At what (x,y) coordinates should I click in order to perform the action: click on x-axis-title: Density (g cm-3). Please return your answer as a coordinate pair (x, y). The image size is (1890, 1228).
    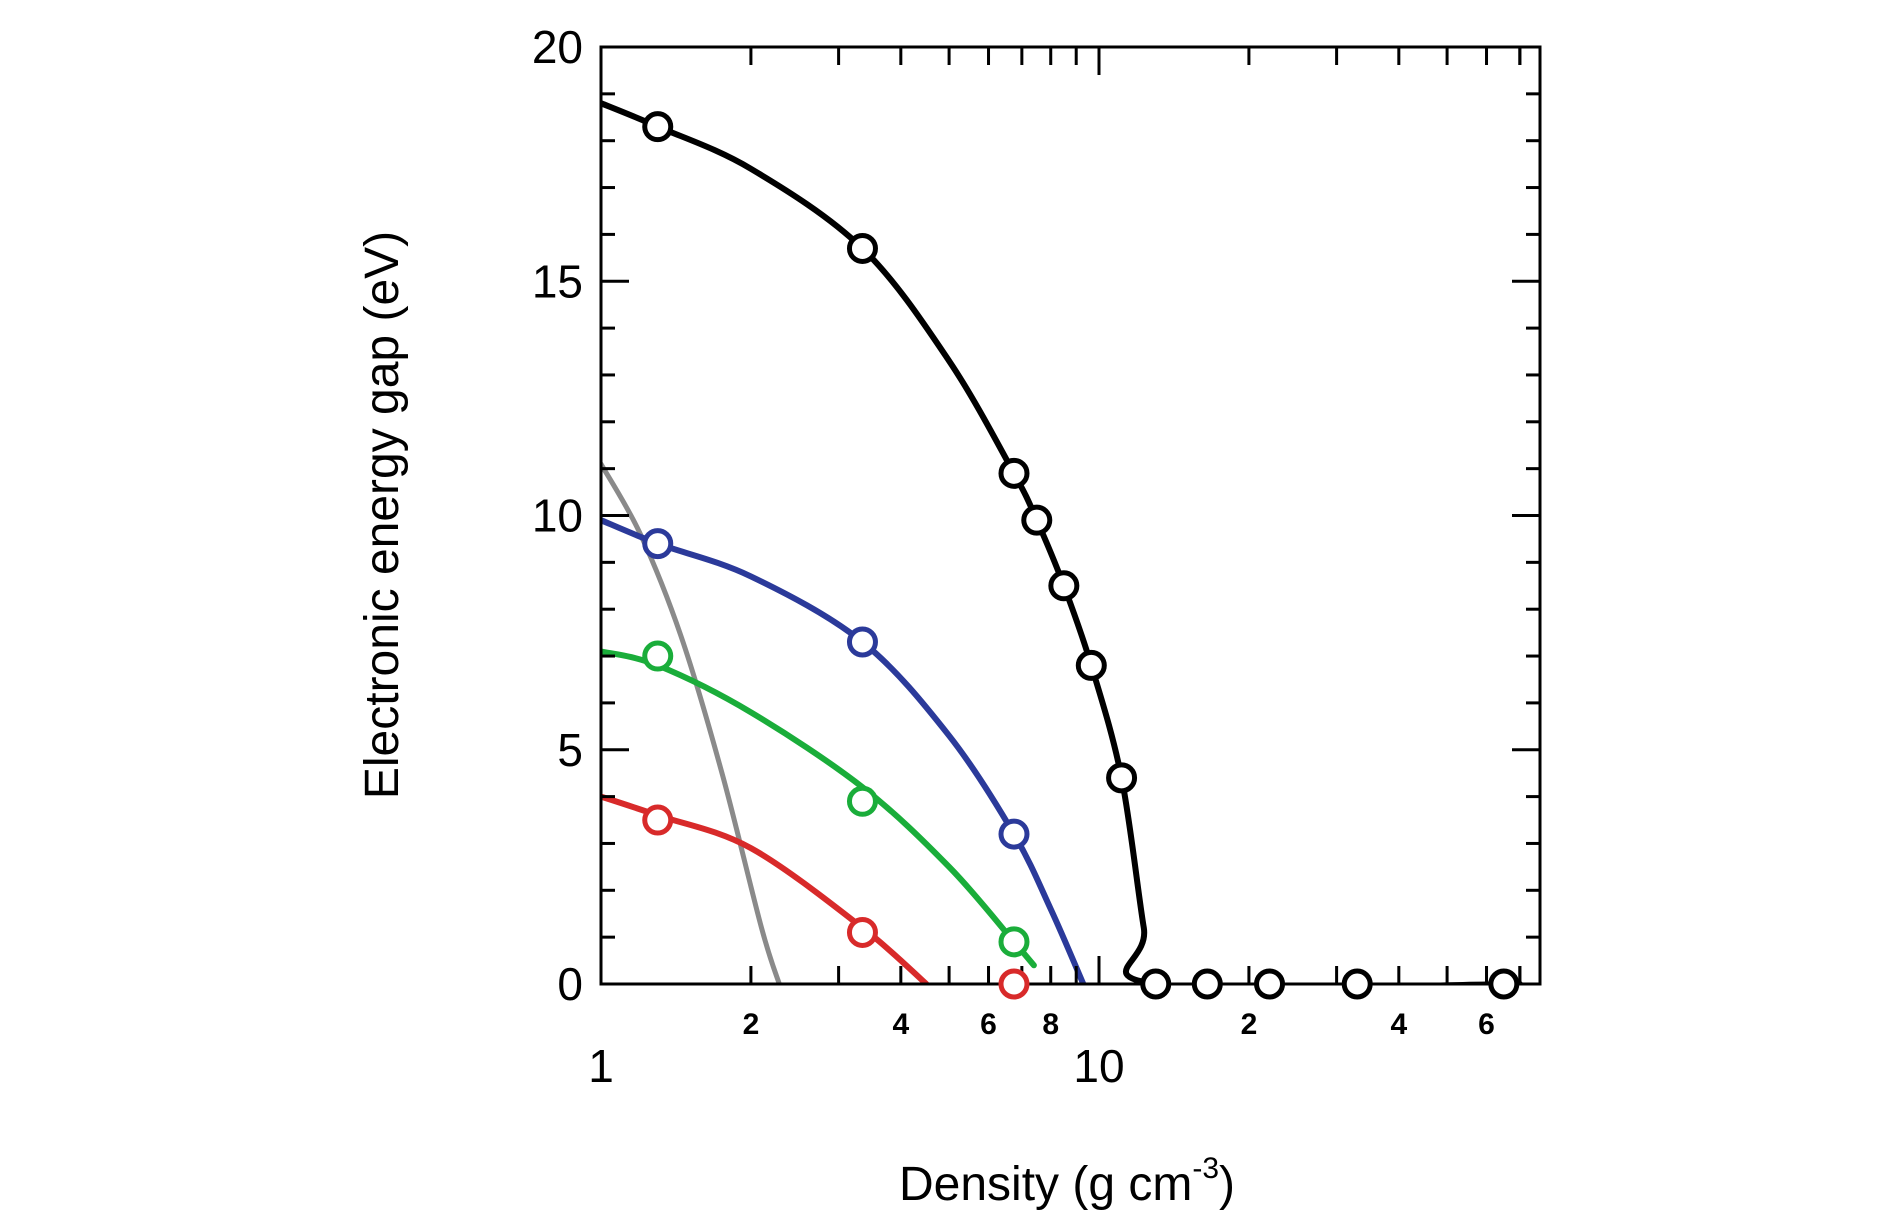
    Looking at the image, I should click on (1067, 1181).